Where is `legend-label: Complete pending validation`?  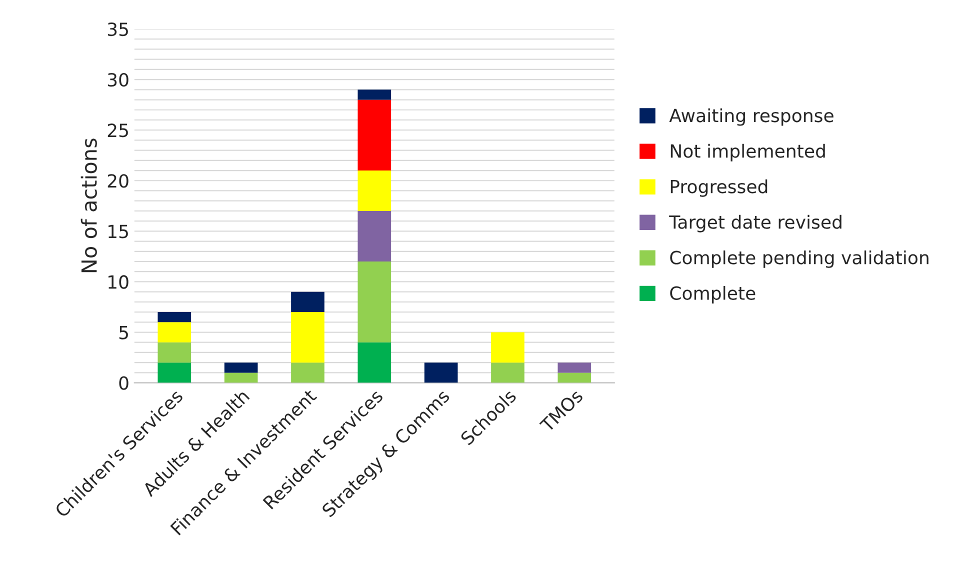
legend-label: Complete pending validation is located at coordinates (799, 259).